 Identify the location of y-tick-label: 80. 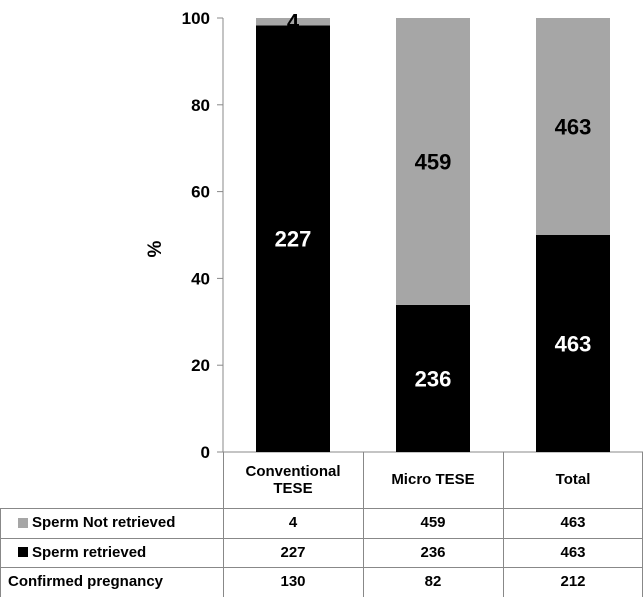
(200, 105).